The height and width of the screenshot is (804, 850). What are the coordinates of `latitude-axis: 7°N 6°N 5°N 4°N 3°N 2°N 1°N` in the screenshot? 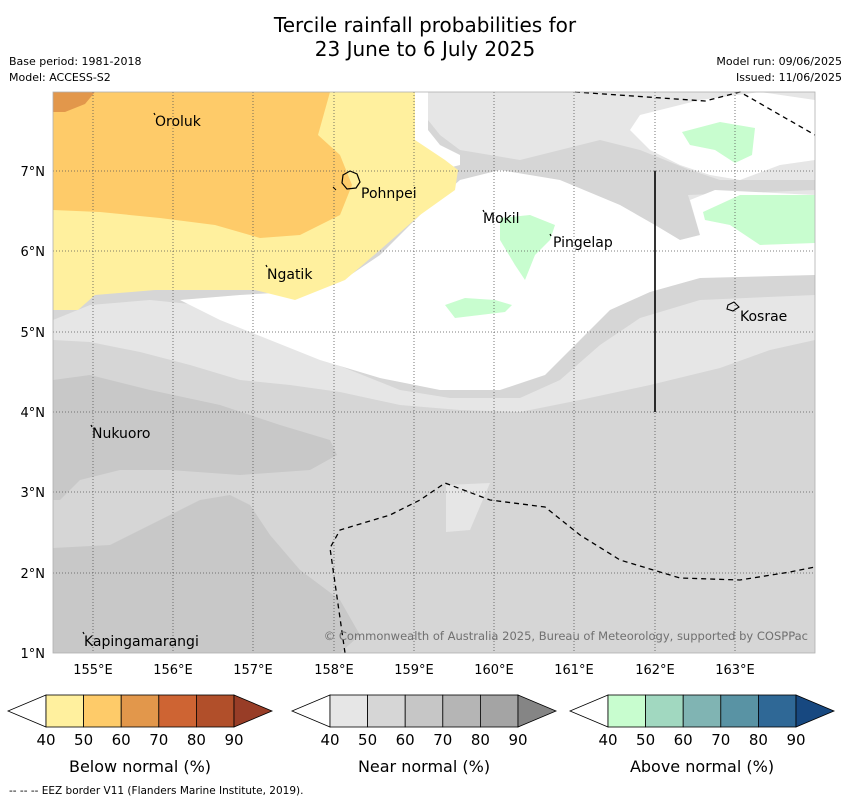 It's located at (33, 413).